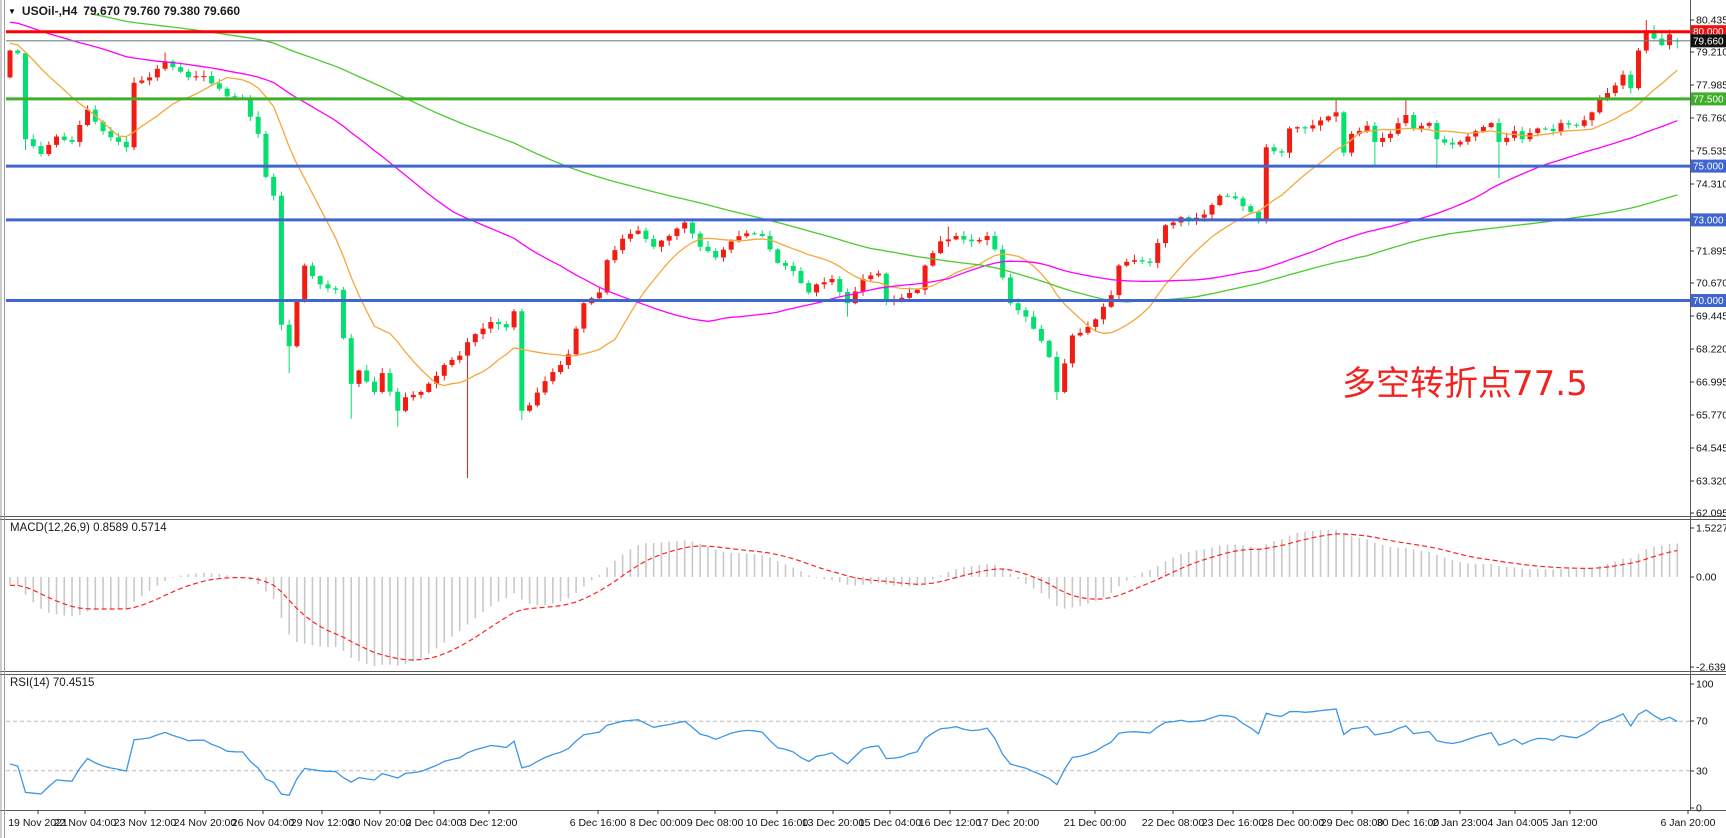 This screenshot has height=838, width=1726. I want to click on price-badge-label: 77.500, so click(1708, 99).